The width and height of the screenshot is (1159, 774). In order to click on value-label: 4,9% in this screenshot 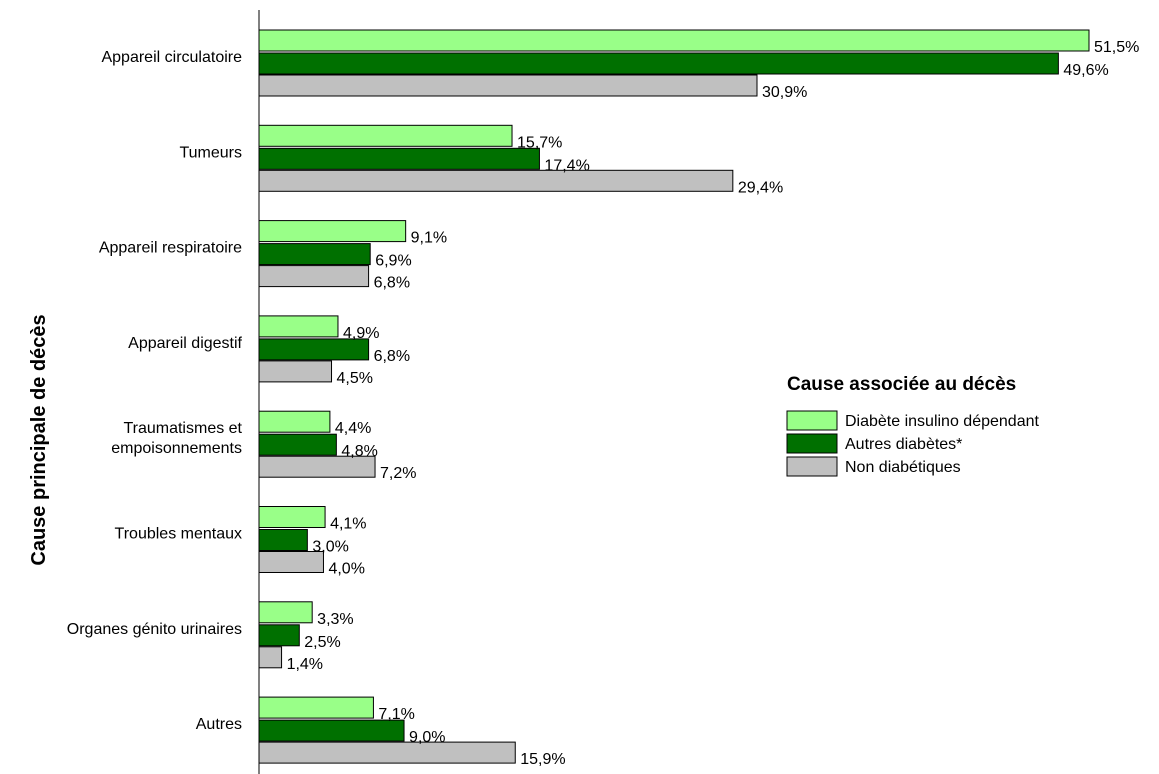, I will do `click(361, 333)`.